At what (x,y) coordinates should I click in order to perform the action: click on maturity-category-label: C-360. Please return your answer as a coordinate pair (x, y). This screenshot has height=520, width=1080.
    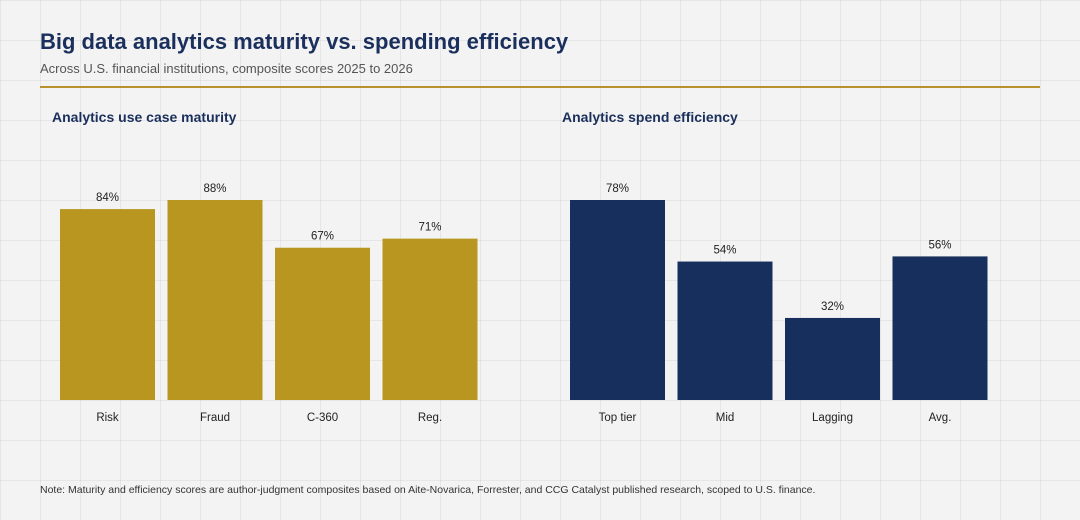
    Looking at the image, I should click on (322, 418).